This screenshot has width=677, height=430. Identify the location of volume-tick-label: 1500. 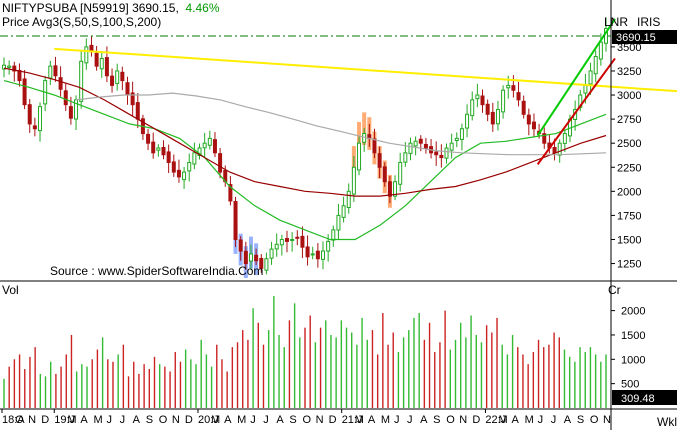
(633, 336).